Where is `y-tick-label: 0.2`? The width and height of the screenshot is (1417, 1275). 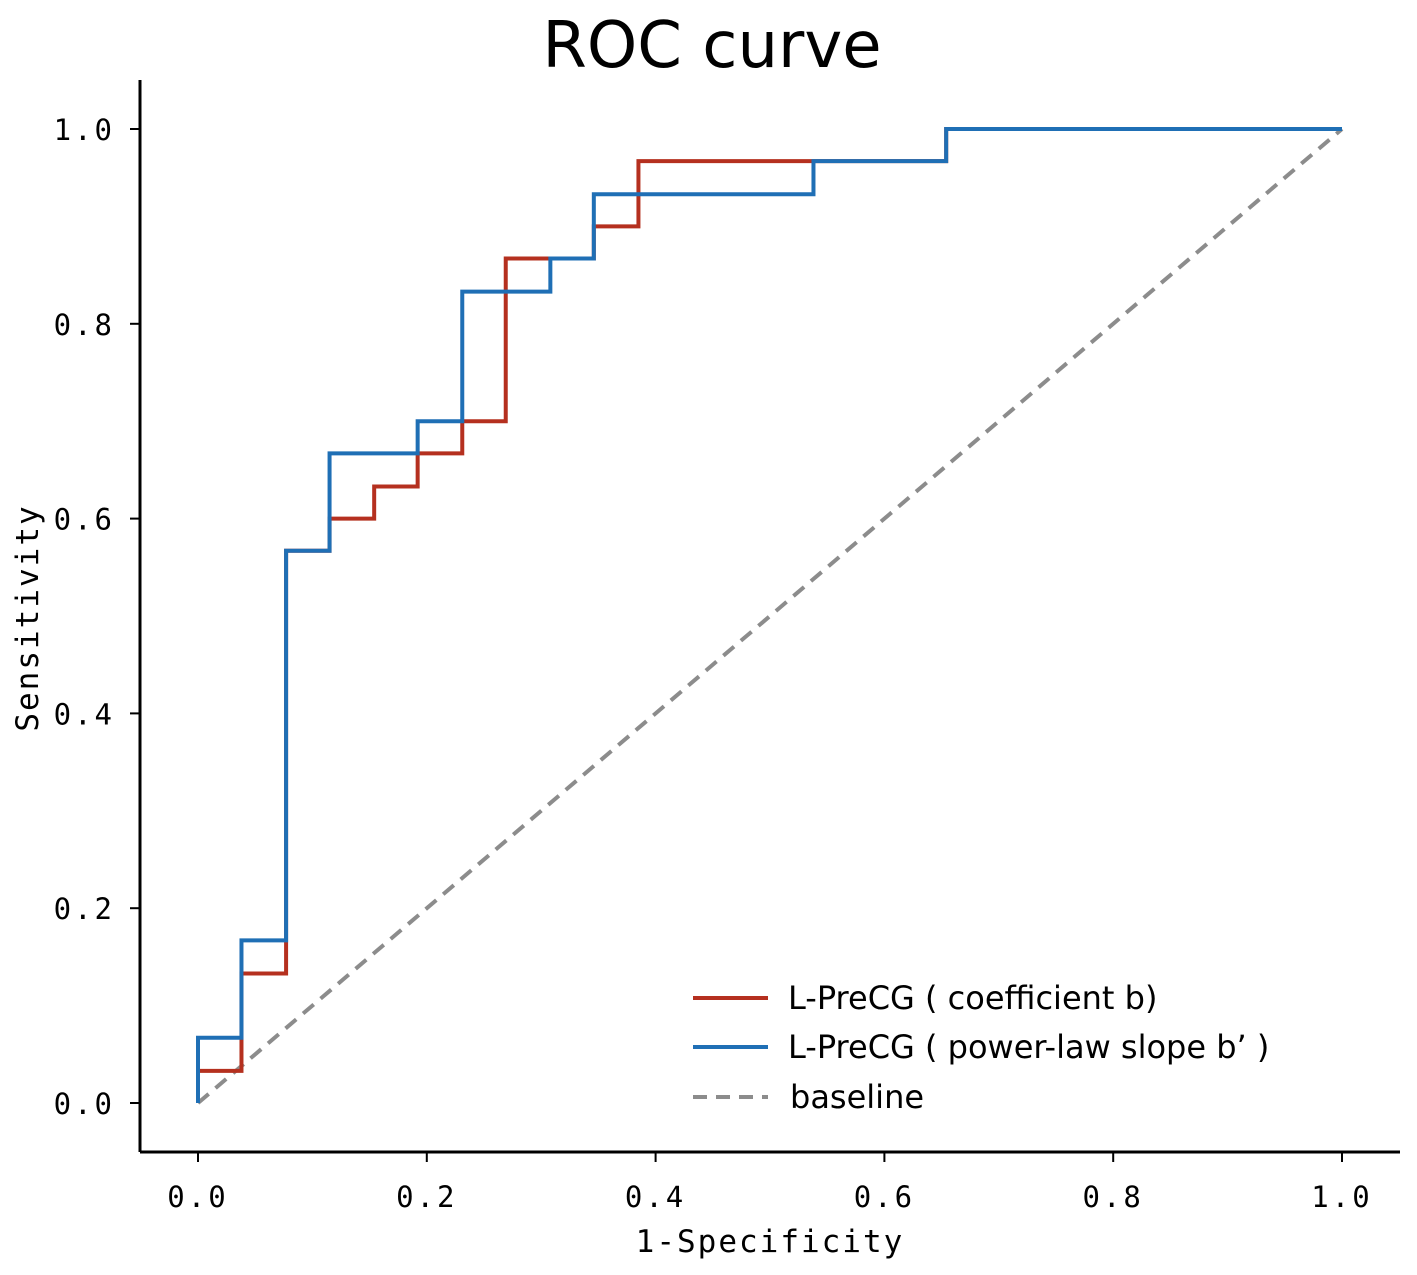 y-tick-label: 0.2 is located at coordinates (84, 909).